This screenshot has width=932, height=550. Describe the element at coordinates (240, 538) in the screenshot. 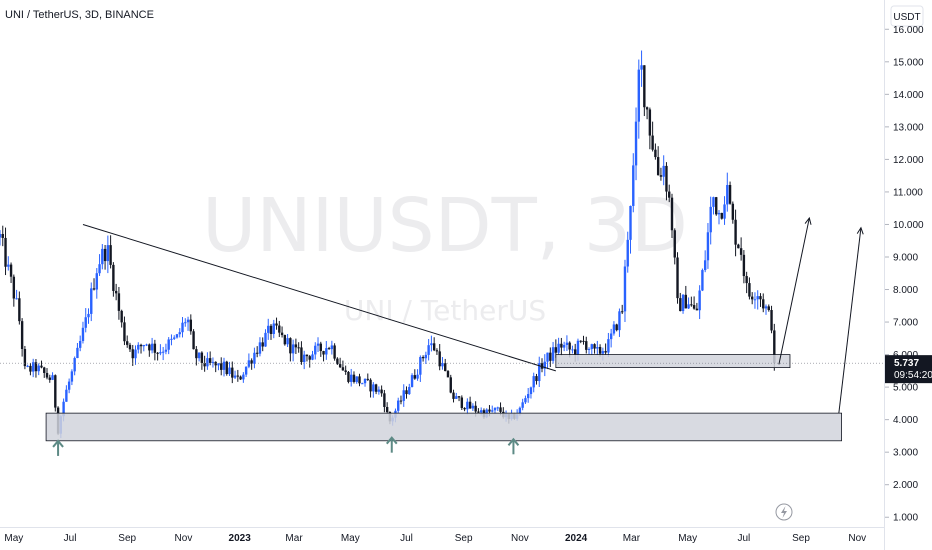

I see `time-tick-label: 2023` at that location.